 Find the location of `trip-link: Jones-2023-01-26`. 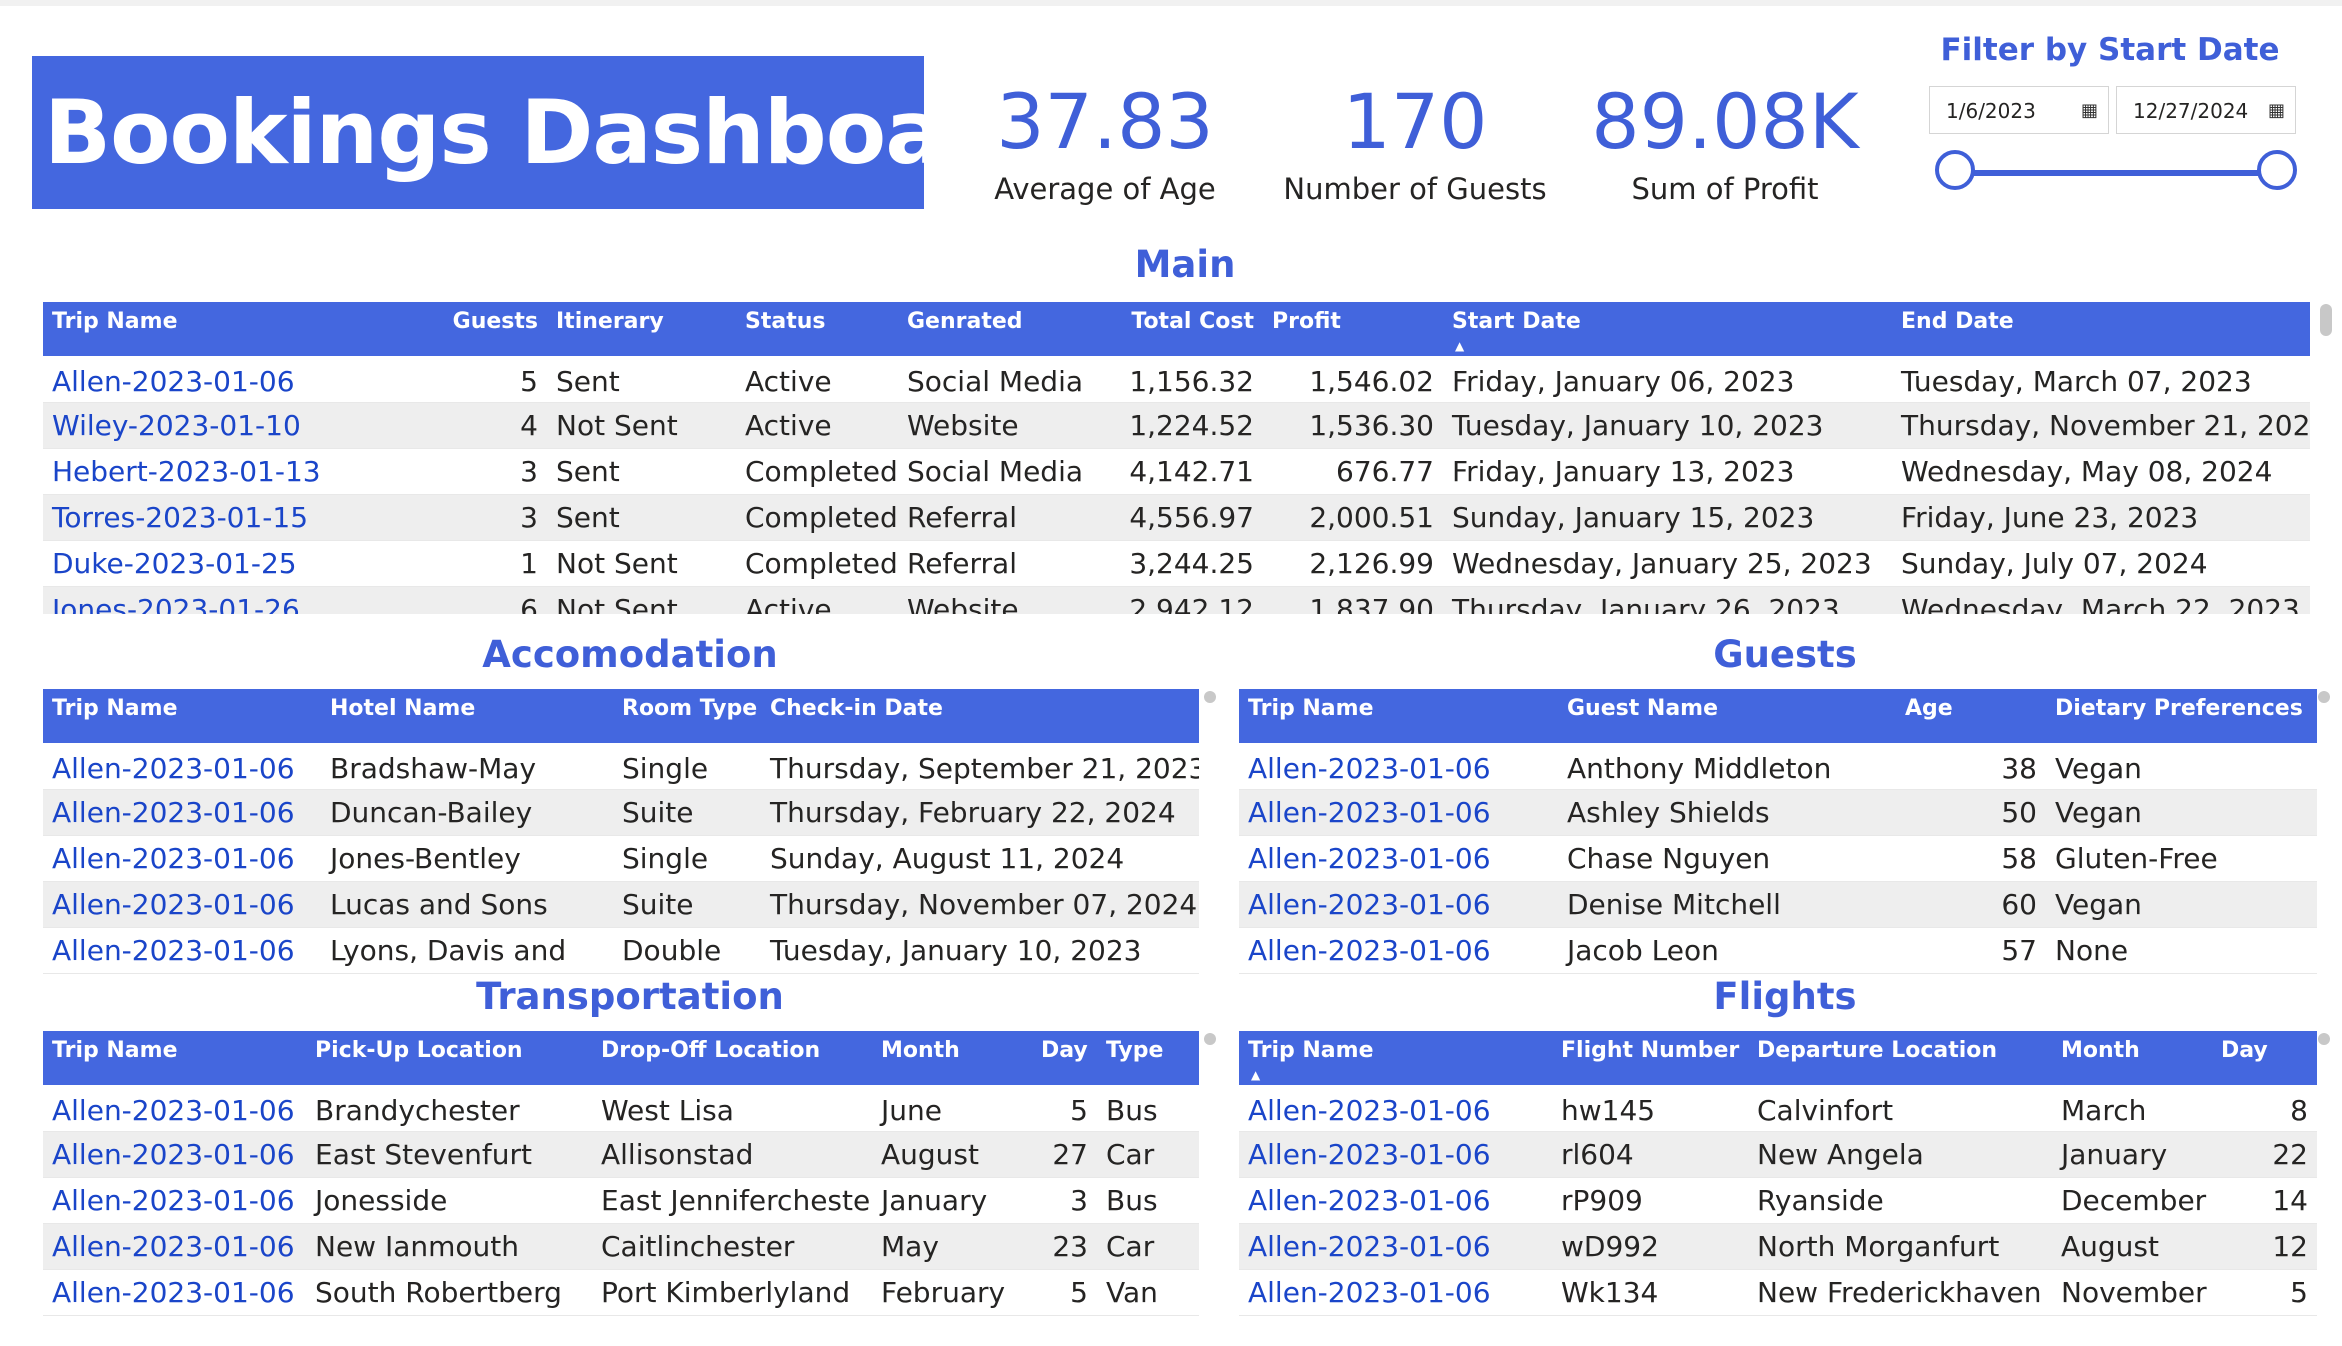

trip-link: Jones-2023-01-26 is located at coordinates (219, 600).